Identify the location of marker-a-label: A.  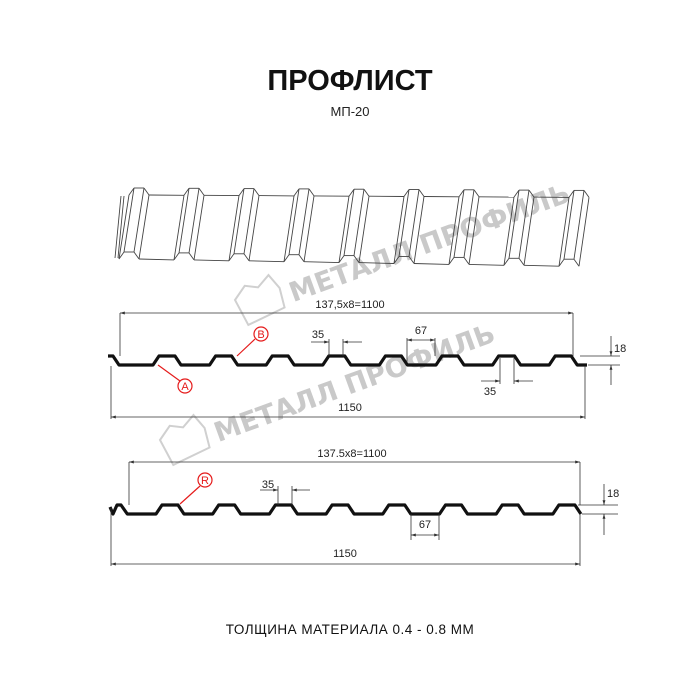
(185, 387).